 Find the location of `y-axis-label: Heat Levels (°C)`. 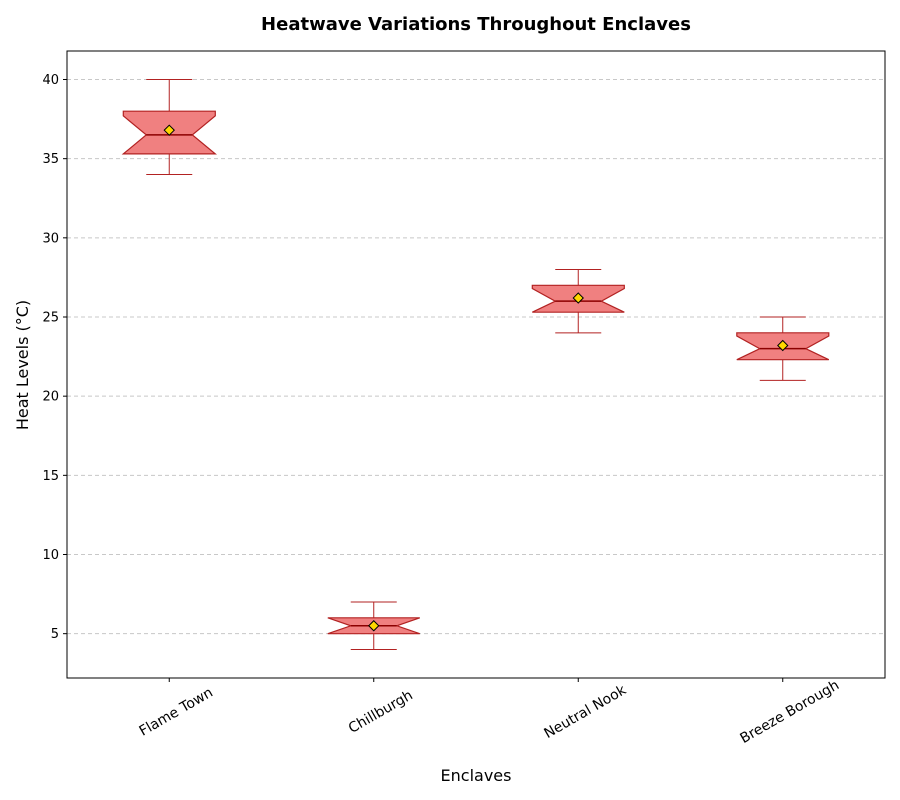

y-axis-label: Heat Levels (°C) is located at coordinates (22, 365).